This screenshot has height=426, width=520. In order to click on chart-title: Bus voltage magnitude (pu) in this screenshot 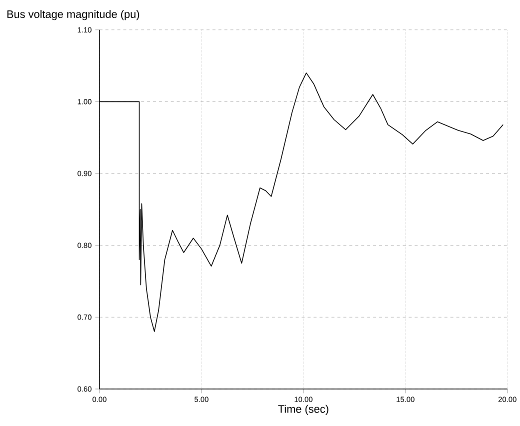, I will do `click(73, 15)`.